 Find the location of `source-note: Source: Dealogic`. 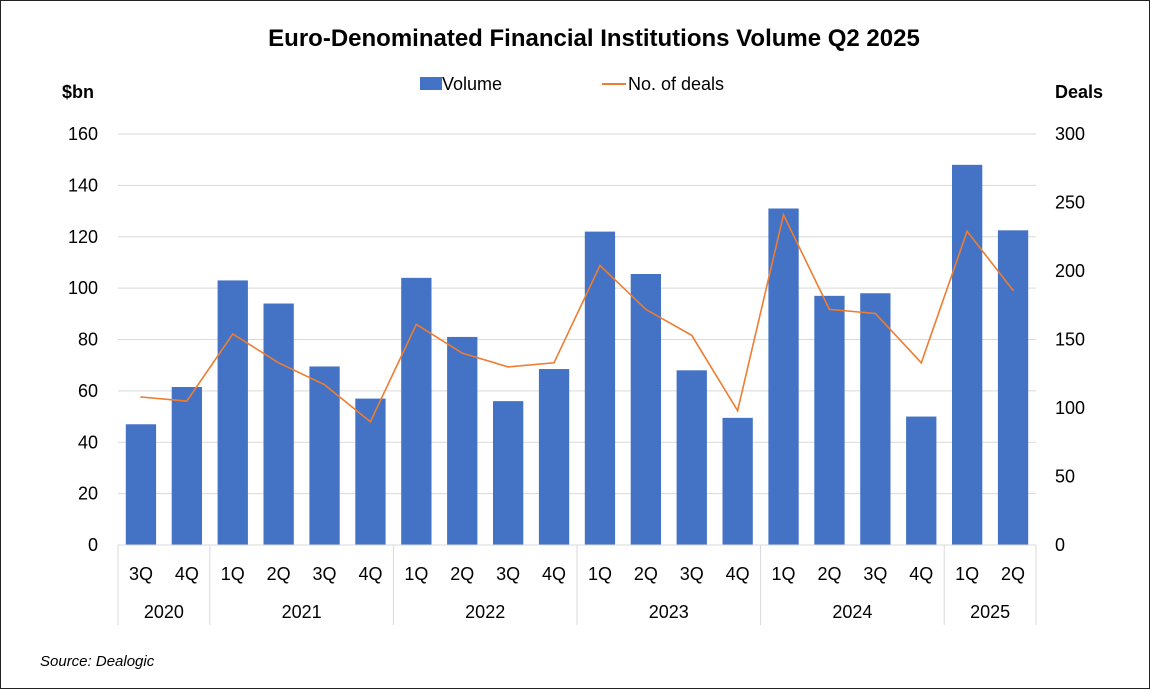

source-note: Source: Dealogic is located at coordinates (97, 661).